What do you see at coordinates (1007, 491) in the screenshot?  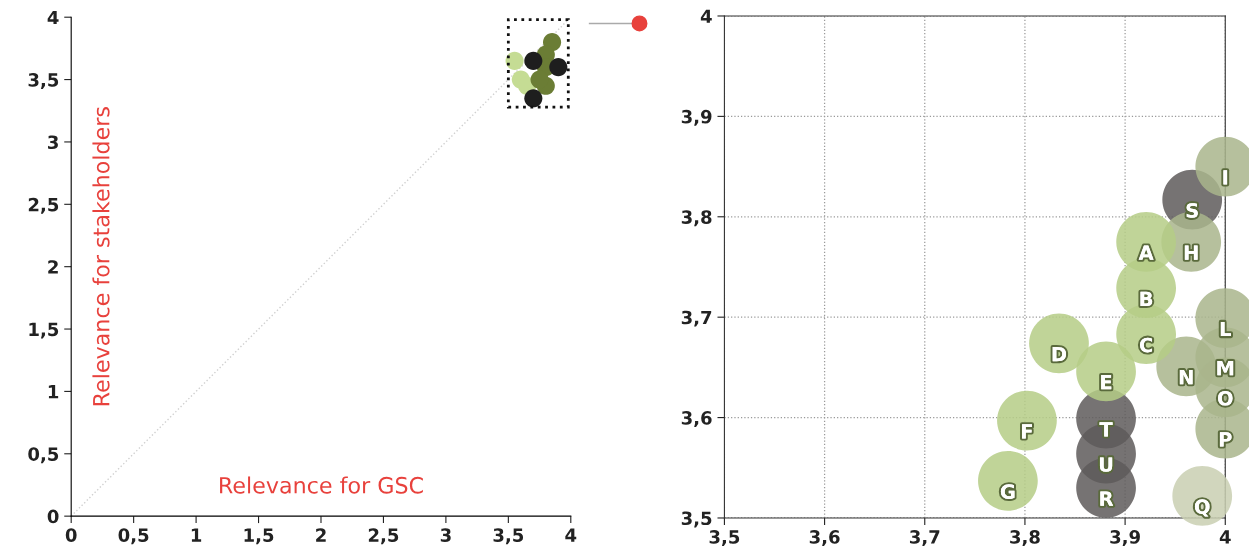 I see `annotation: G` at bounding box center [1007, 491].